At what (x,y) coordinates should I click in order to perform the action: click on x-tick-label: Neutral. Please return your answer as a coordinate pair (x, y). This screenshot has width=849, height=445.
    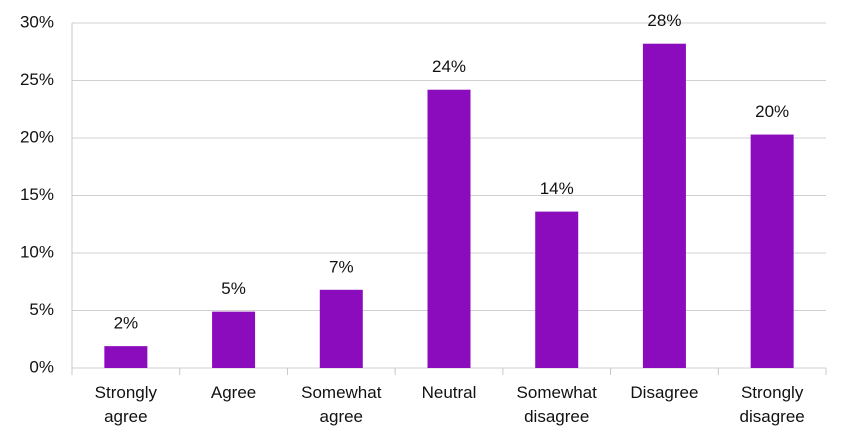
    Looking at the image, I should click on (449, 392).